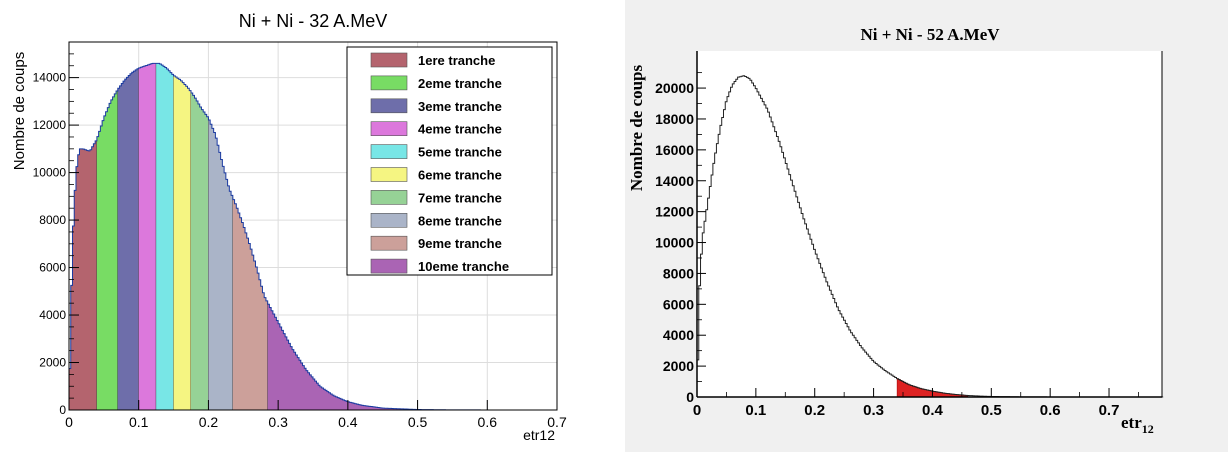  I want to click on right-y-tick-label: 20000, so click(674, 88).